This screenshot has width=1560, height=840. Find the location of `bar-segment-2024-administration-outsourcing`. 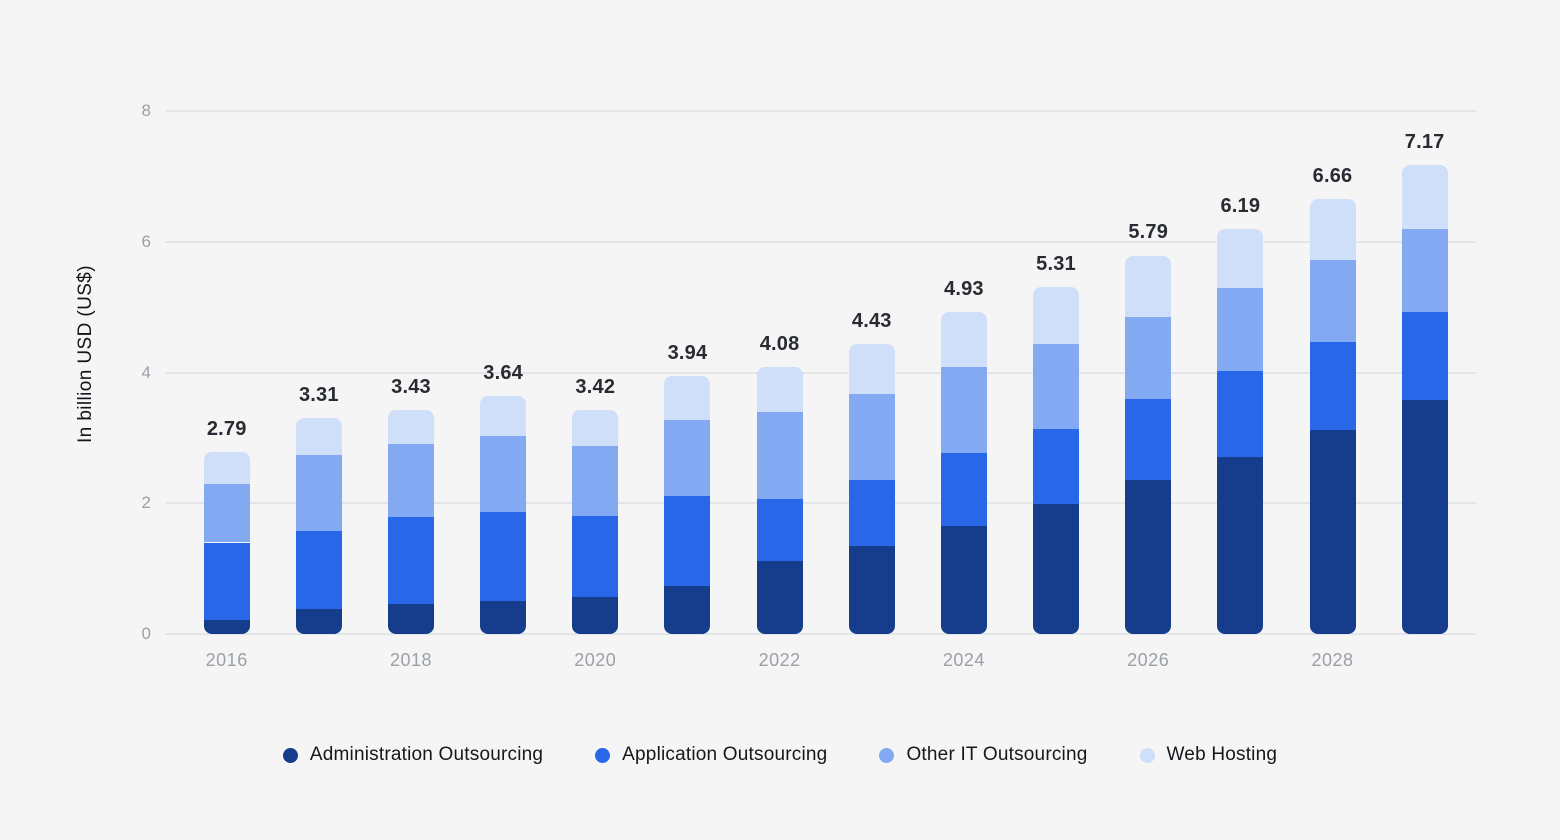

bar-segment-2024-administration-outsourcing is located at coordinates (963, 580).